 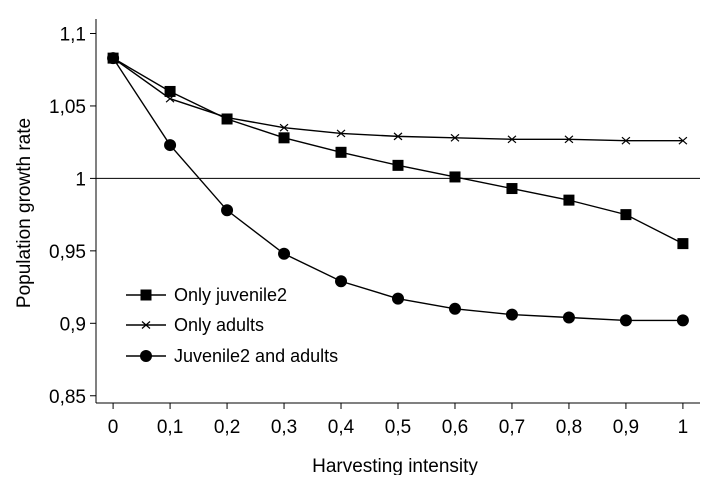 I want to click on x-tick-label: 0,6, so click(x=455, y=427).